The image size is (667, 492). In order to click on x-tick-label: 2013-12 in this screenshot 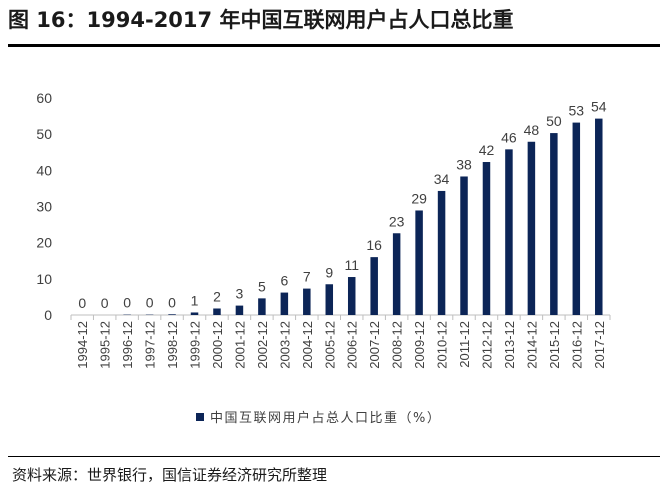, I will do `click(509, 345)`.